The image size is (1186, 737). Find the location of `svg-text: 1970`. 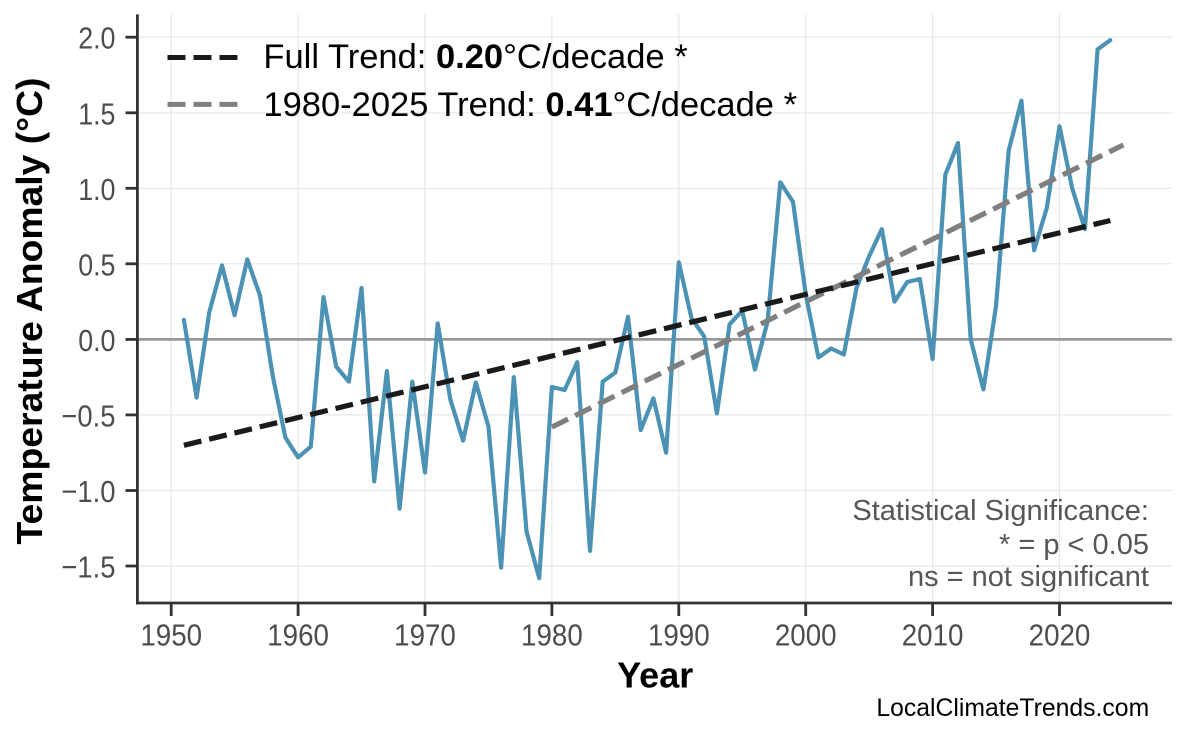

svg-text: 1970 is located at coordinates (425, 635).